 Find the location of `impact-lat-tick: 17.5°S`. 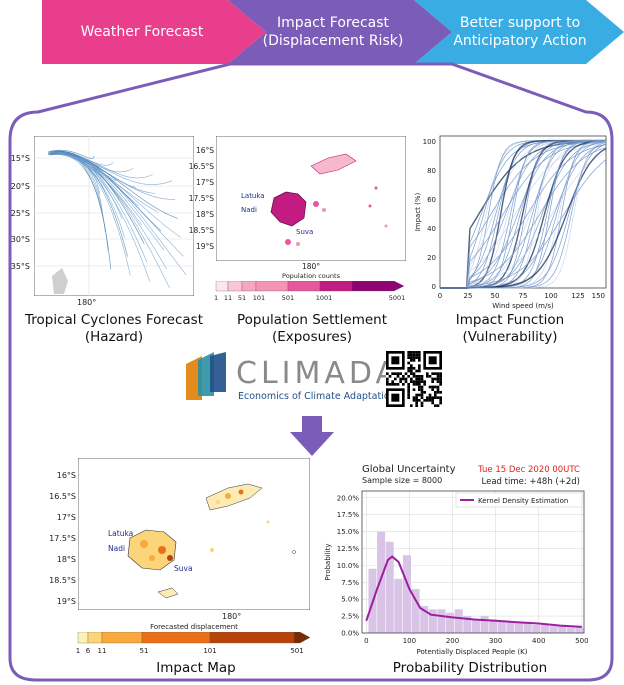

impact-lat-tick: 17.5°S is located at coordinates (62, 538).